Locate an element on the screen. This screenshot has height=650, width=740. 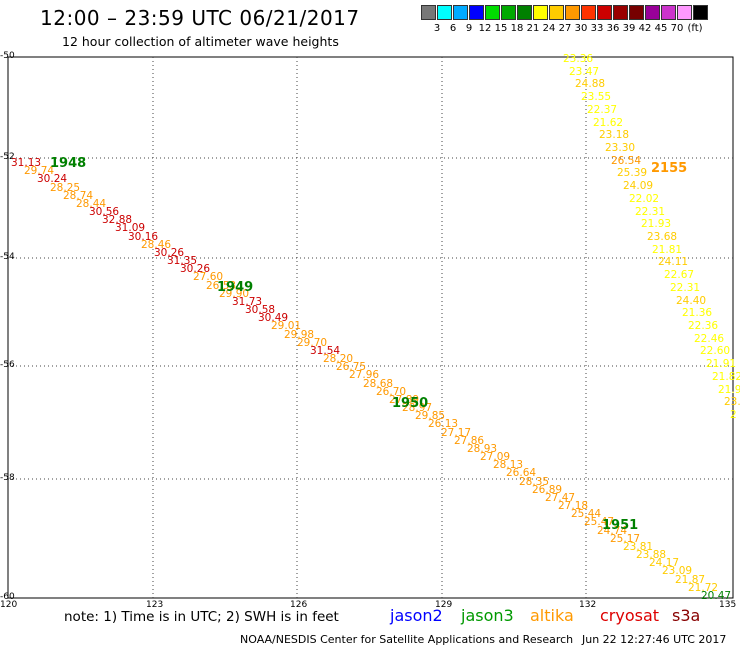
wave-height-value: 25.44 is located at coordinates (586, 514).